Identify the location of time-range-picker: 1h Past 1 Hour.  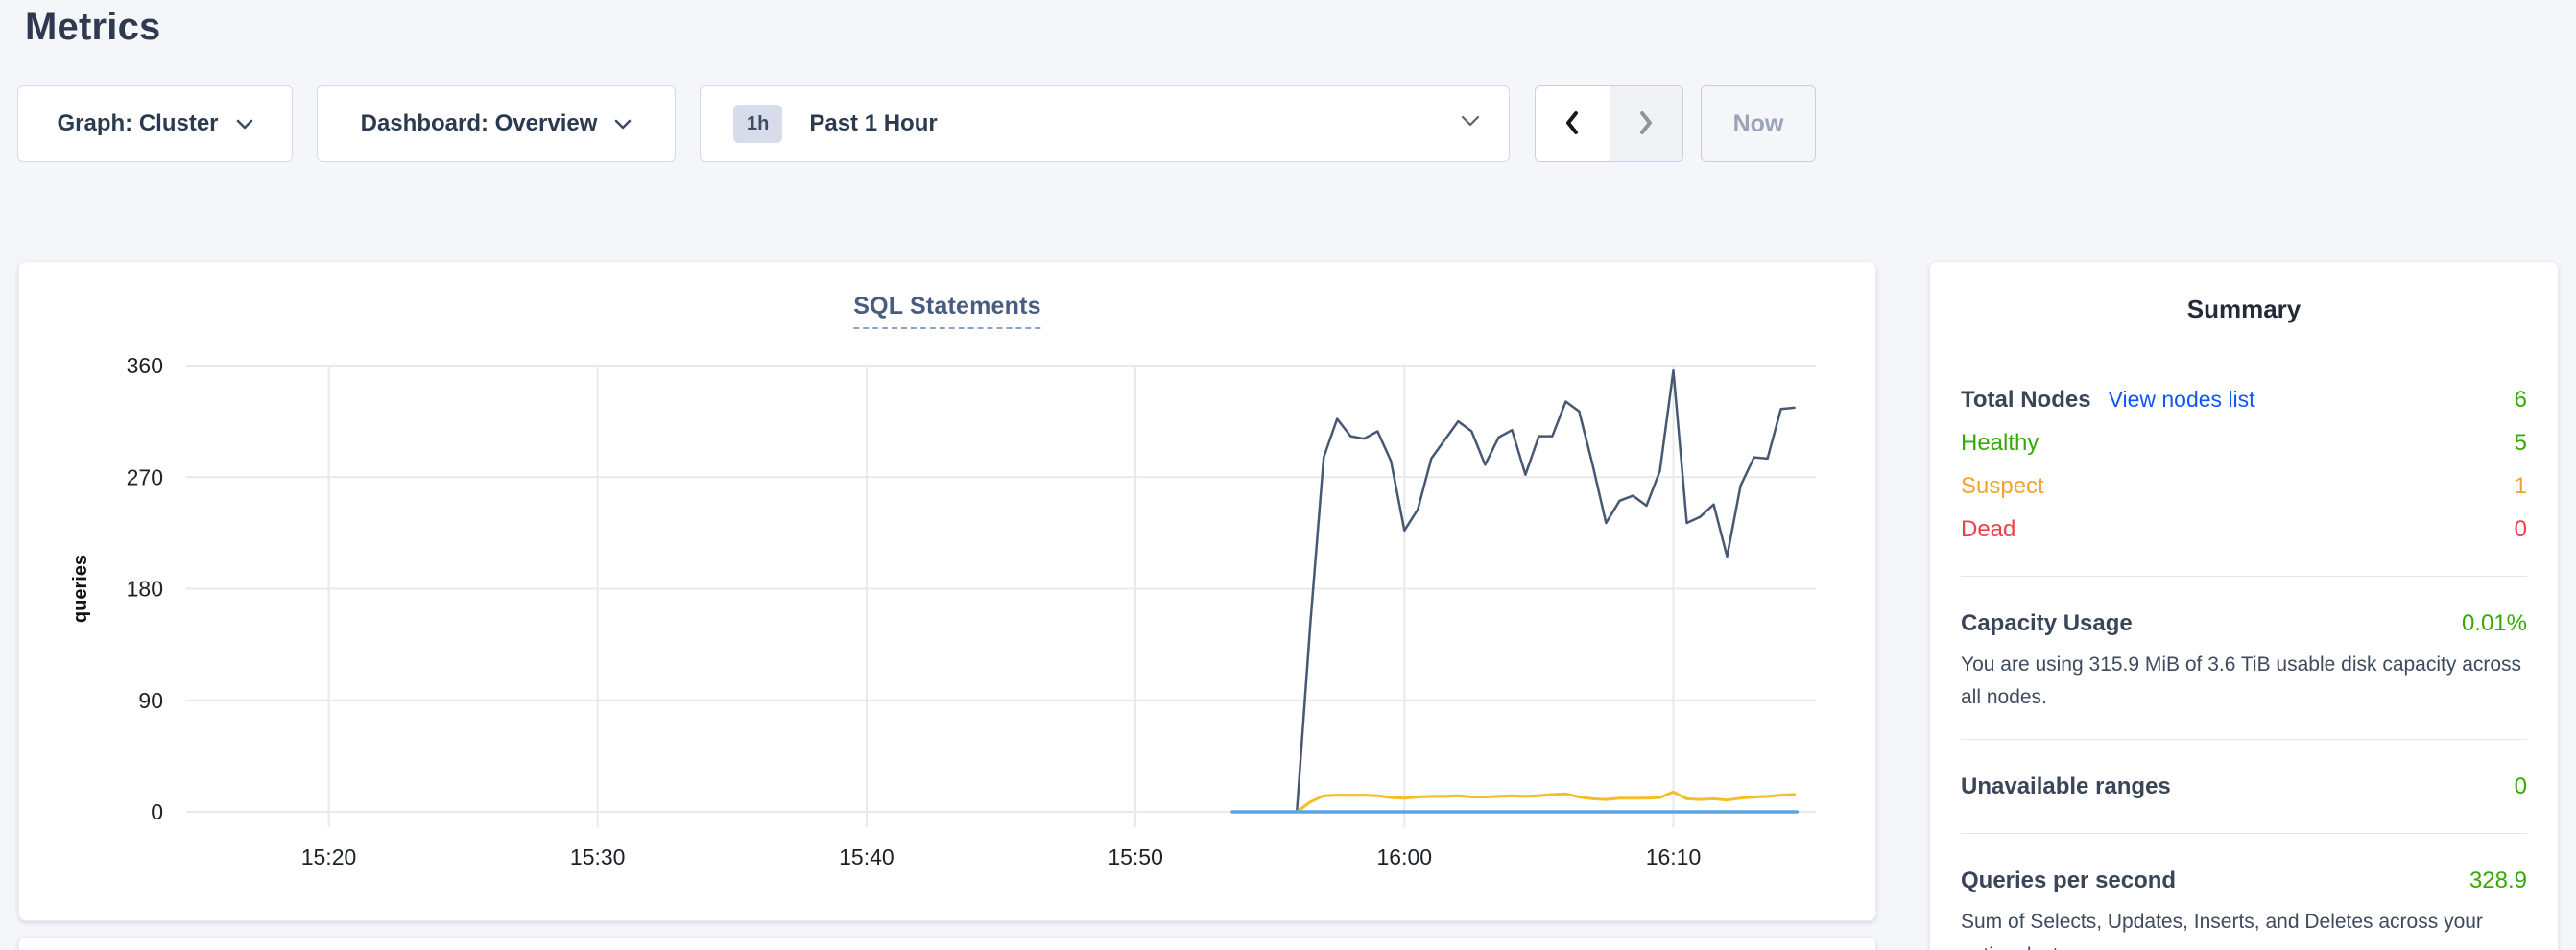
(1105, 123).